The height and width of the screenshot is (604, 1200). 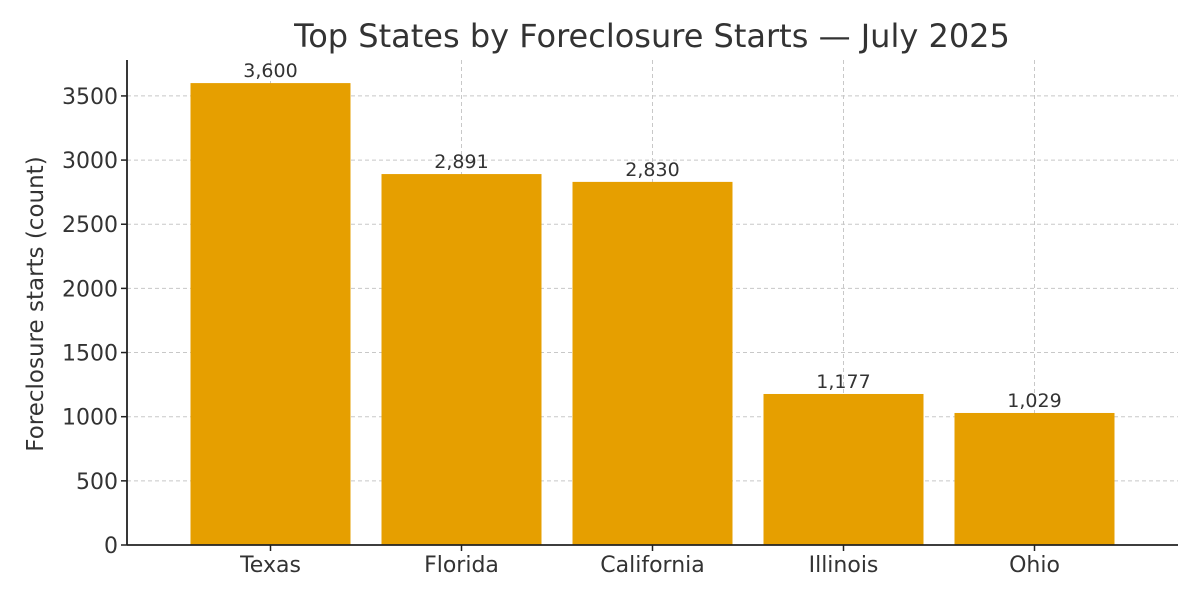 I want to click on x-tick-label: Illinois, so click(x=844, y=565).